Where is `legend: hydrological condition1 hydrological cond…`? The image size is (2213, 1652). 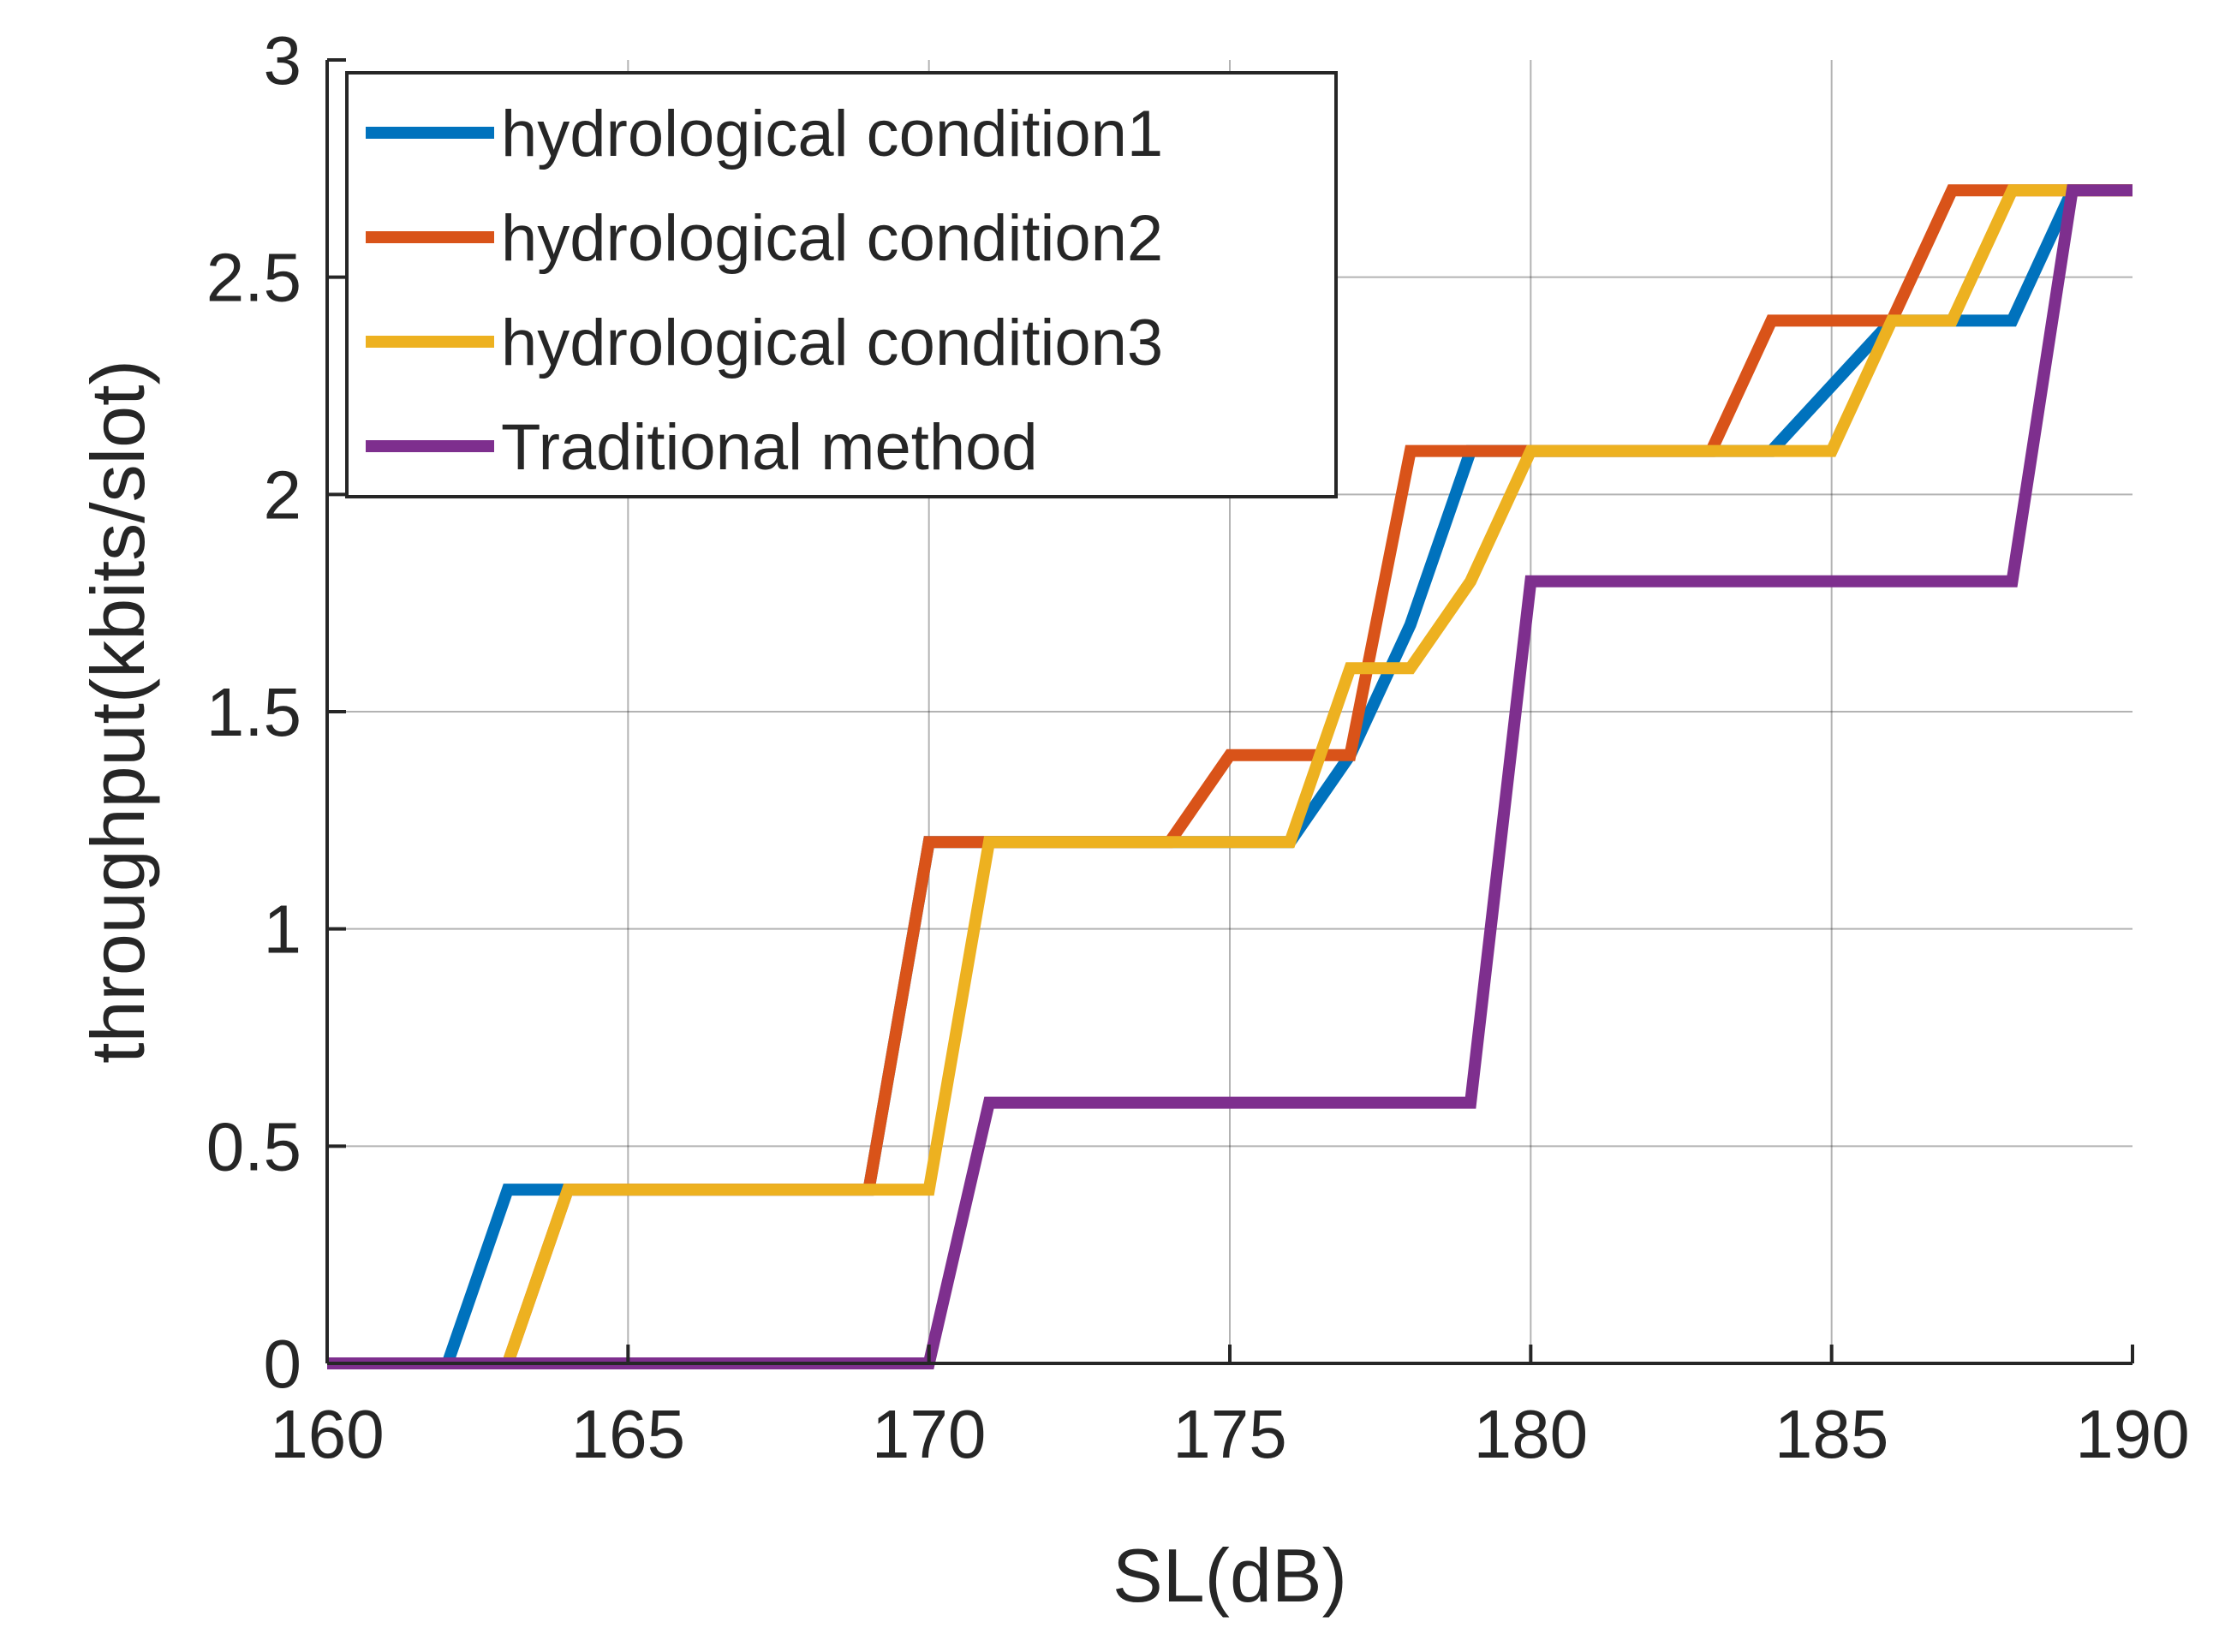 legend: hydrological condition1 hydrological cond… is located at coordinates (841, 284).